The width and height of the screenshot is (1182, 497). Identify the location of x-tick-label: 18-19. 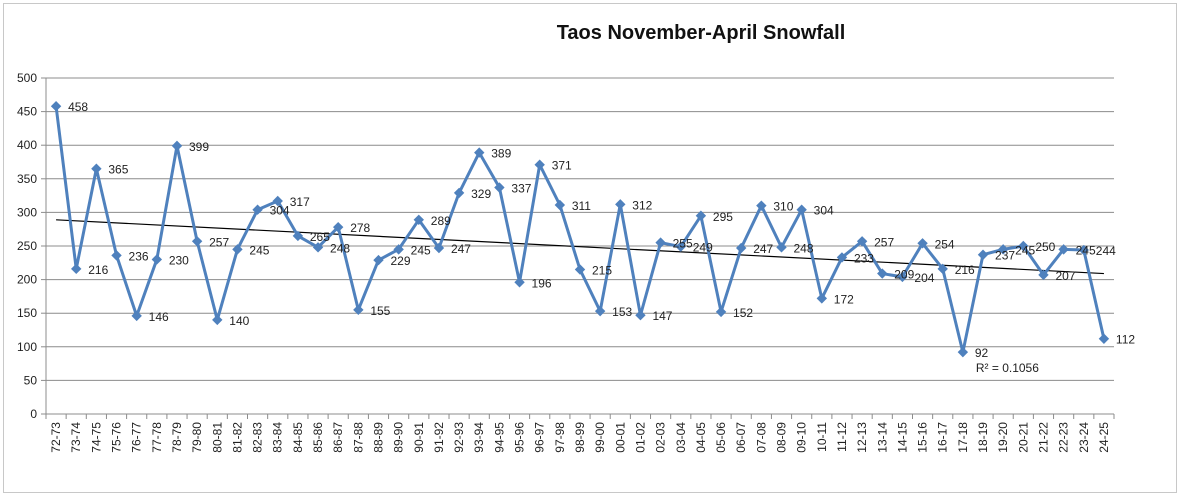
(983, 437).